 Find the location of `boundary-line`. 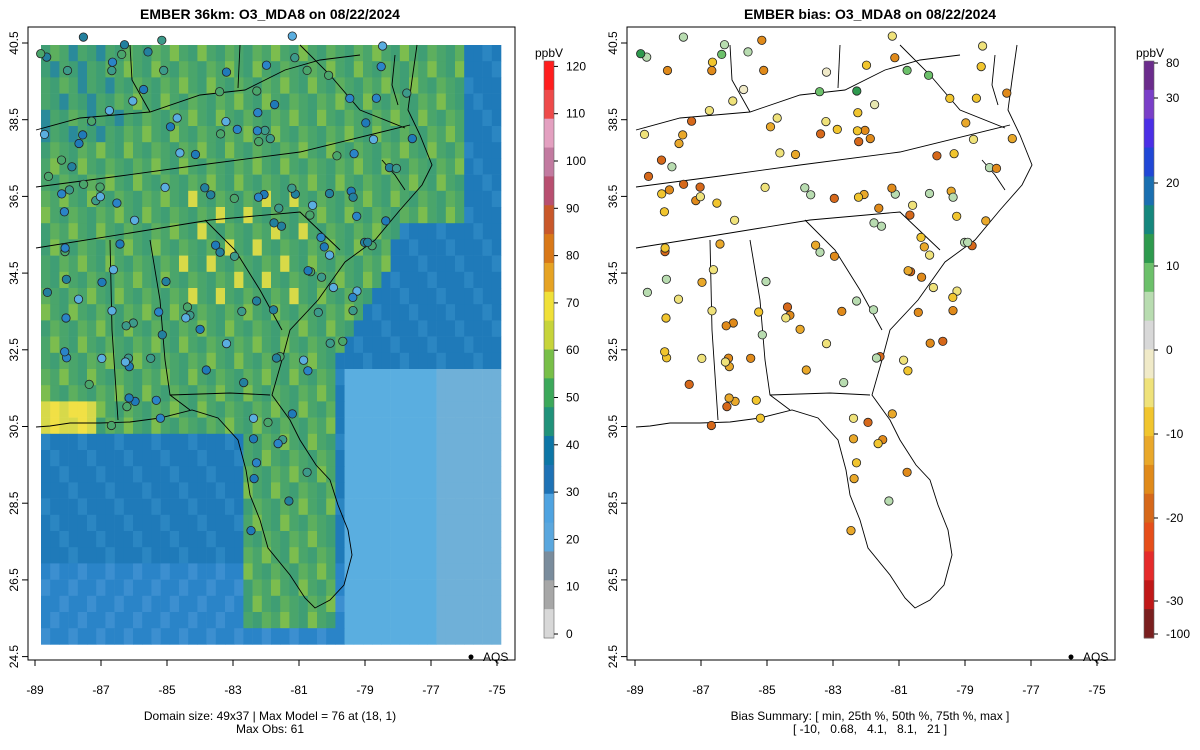

boundary-line is located at coordinates (820, 394).